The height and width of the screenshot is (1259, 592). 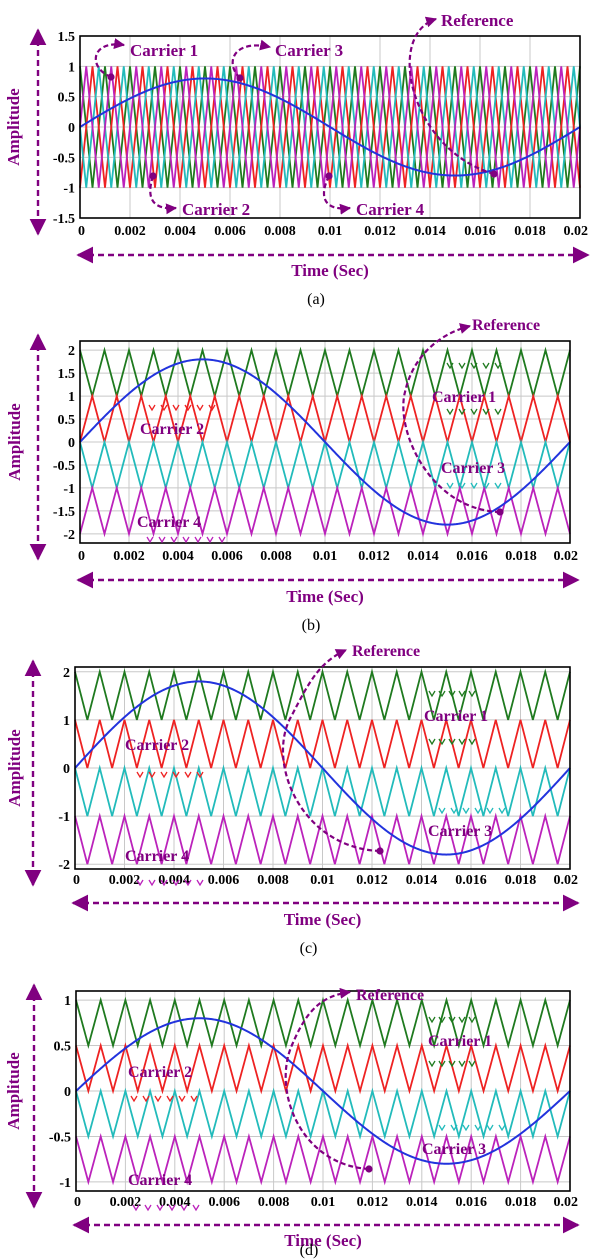 I want to click on x-tick-label: 0.012, so click(x=374, y=556).